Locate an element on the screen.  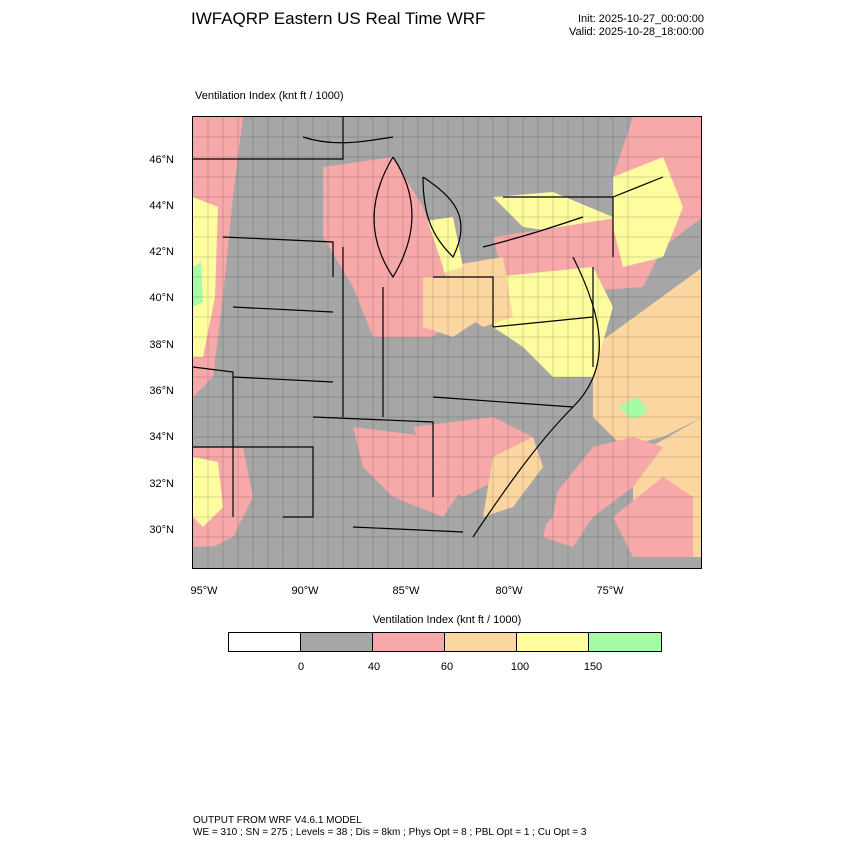
valid-time: Valid: 2025-10-28_18:00:00 is located at coordinates (636, 32).